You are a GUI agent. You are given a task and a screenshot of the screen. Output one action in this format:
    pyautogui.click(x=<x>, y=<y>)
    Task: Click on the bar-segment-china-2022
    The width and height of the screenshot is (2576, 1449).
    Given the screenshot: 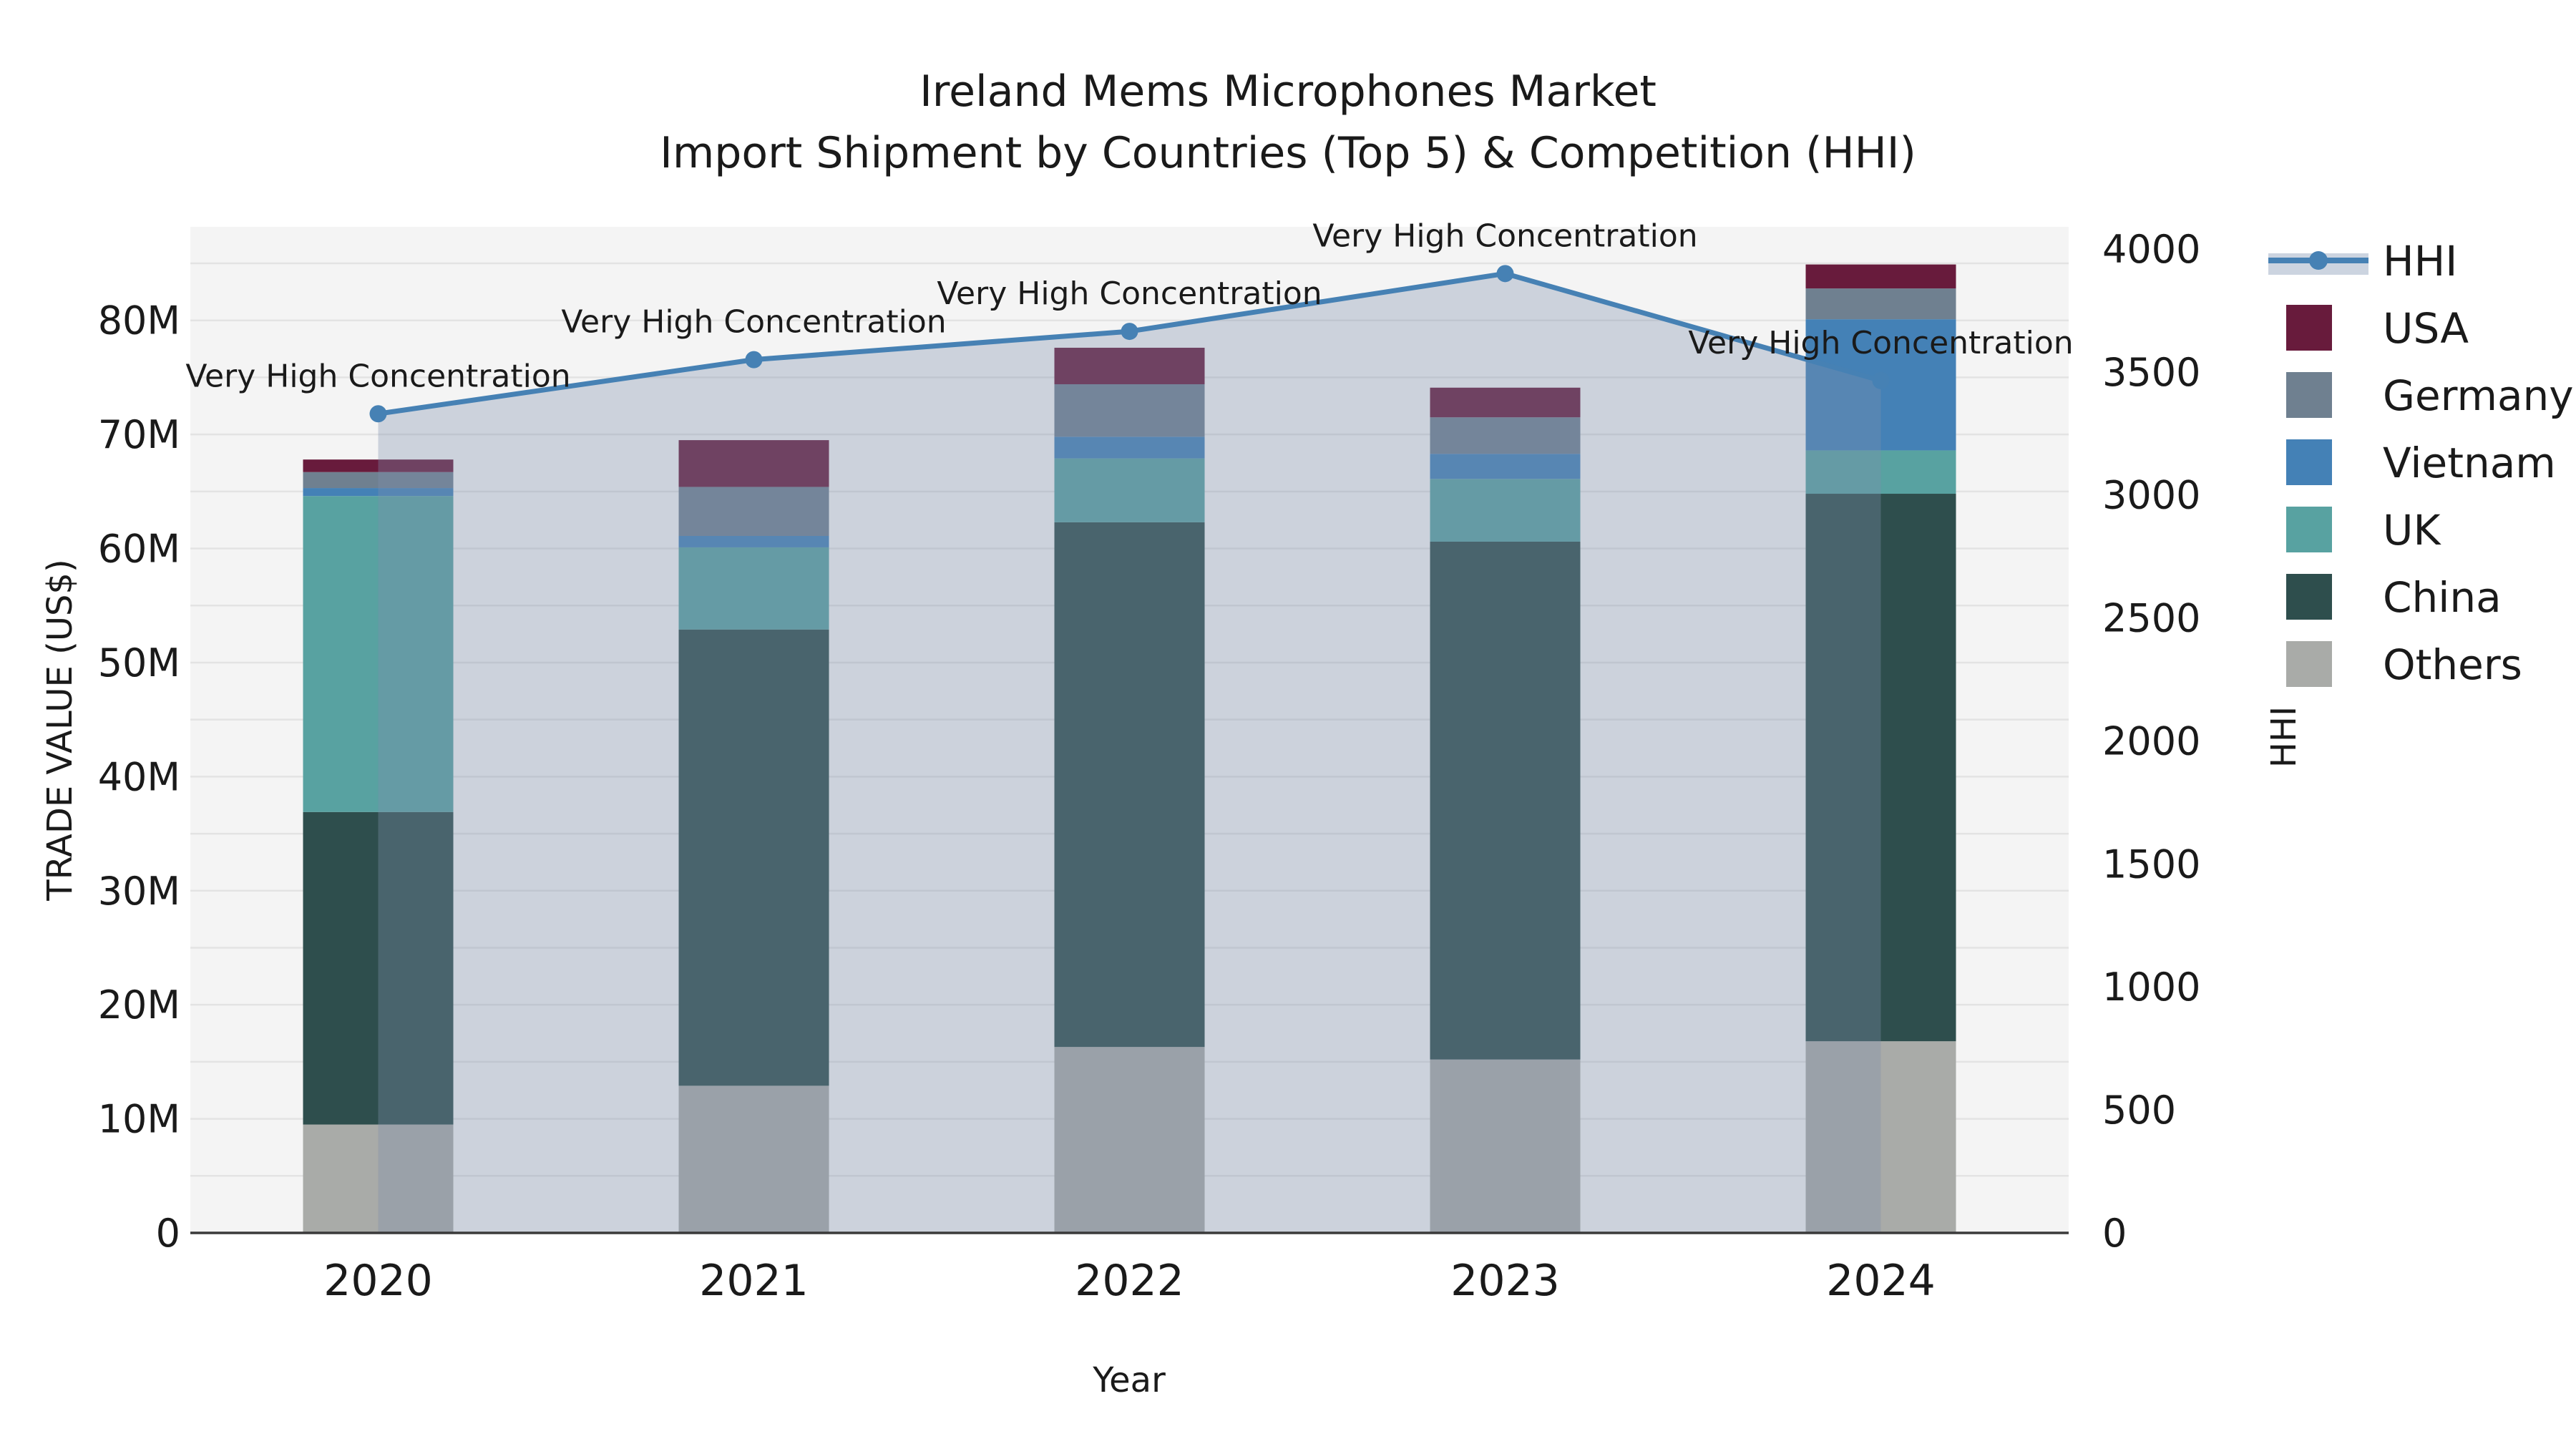 What is the action you would take?
    pyautogui.click(x=1129, y=785)
    